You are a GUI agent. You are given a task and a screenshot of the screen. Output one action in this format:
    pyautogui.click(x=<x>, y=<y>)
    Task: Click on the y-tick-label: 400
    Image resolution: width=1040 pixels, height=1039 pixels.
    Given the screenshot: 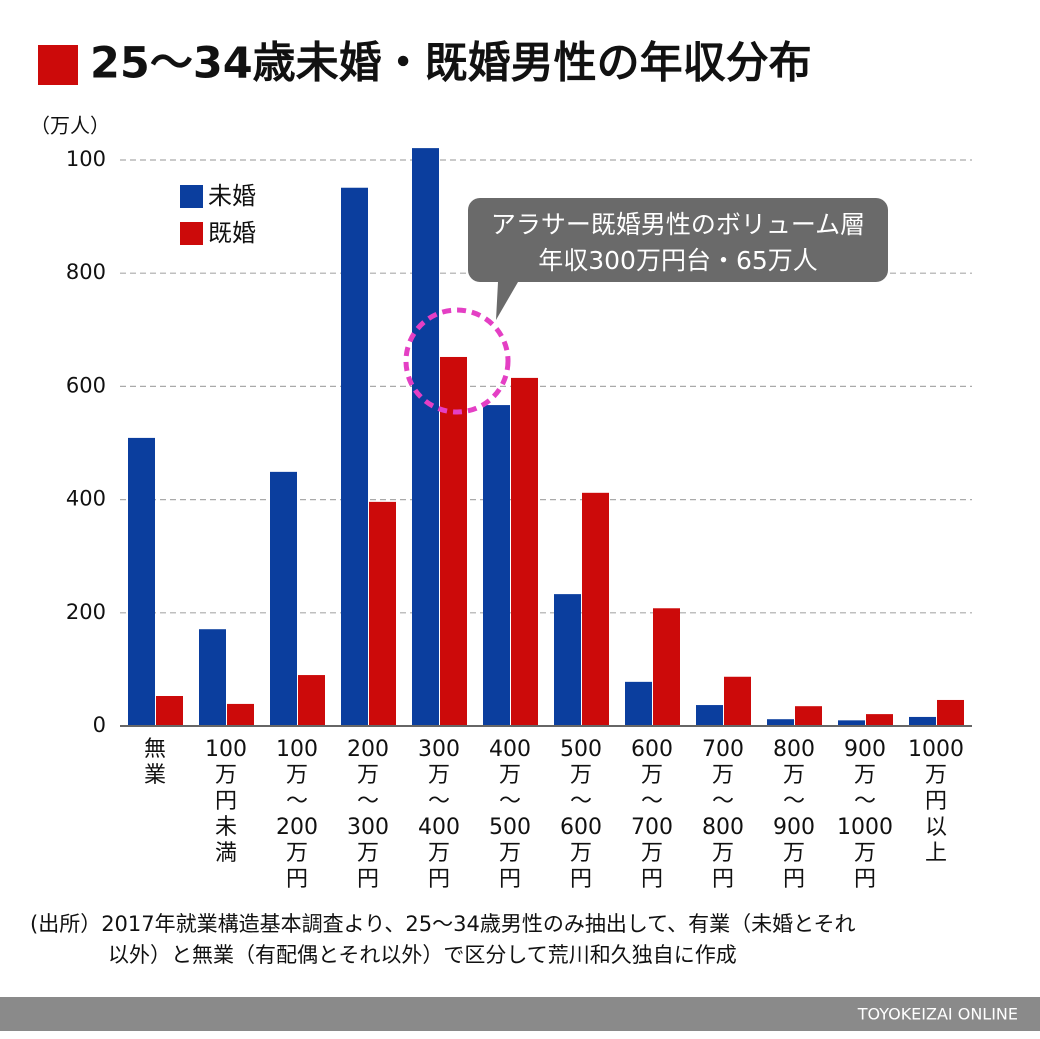 What is the action you would take?
    pyautogui.click(x=86, y=499)
    